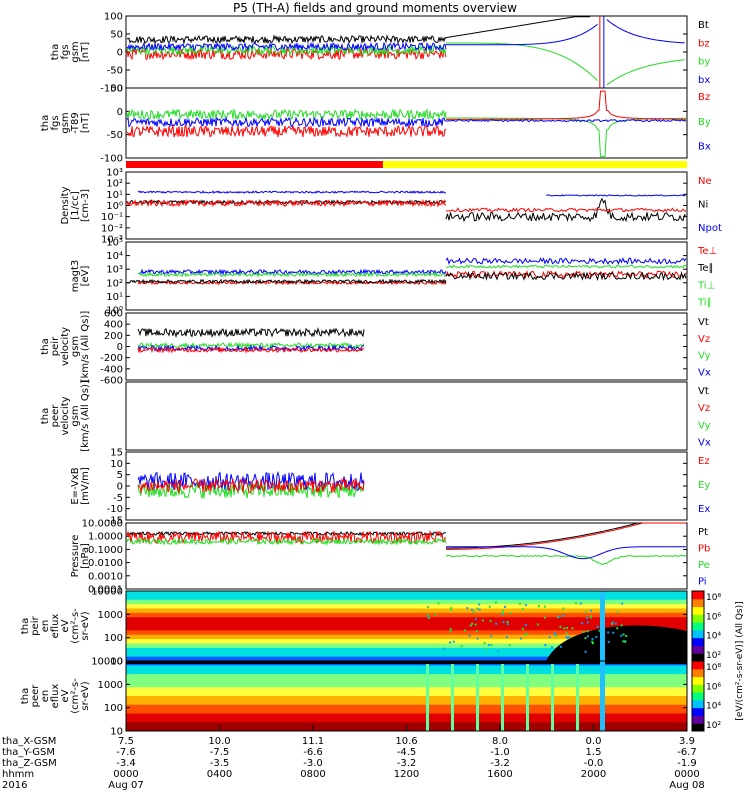 The height and width of the screenshot is (800, 750). Describe the element at coordinates (55, 416) in the screenshot. I see `y-axis-label: peer` at that location.